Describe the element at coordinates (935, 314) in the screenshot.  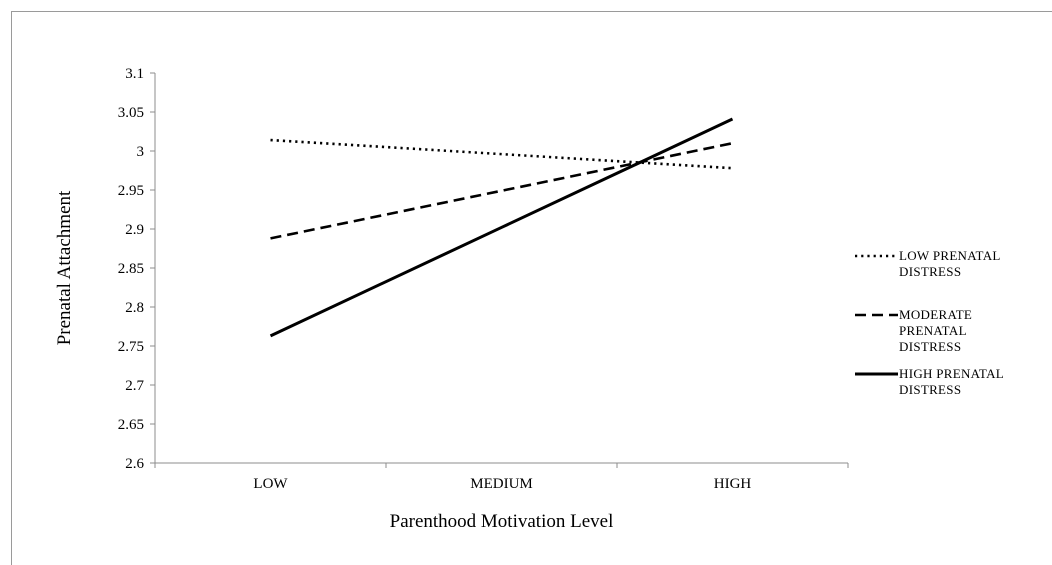
I see `legend-label-2: MODERATE` at that location.